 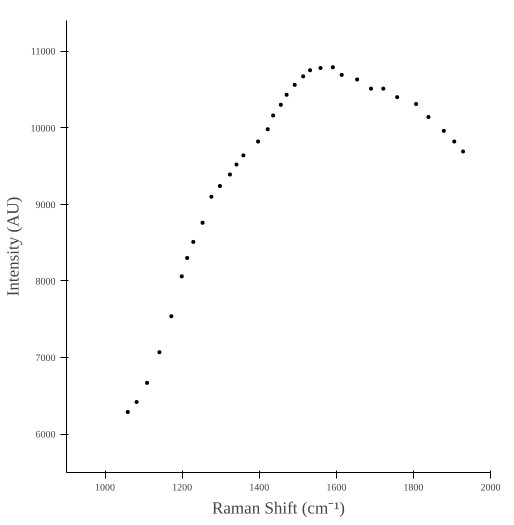 I want to click on y-axis-title: Intensity (AU), so click(x=13, y=246).